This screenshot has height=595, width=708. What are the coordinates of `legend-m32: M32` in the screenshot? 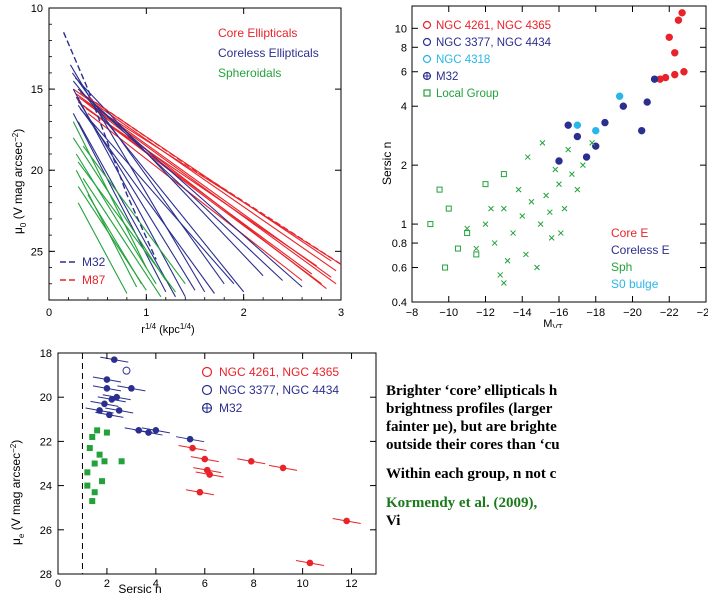 It's located at (447, 77).